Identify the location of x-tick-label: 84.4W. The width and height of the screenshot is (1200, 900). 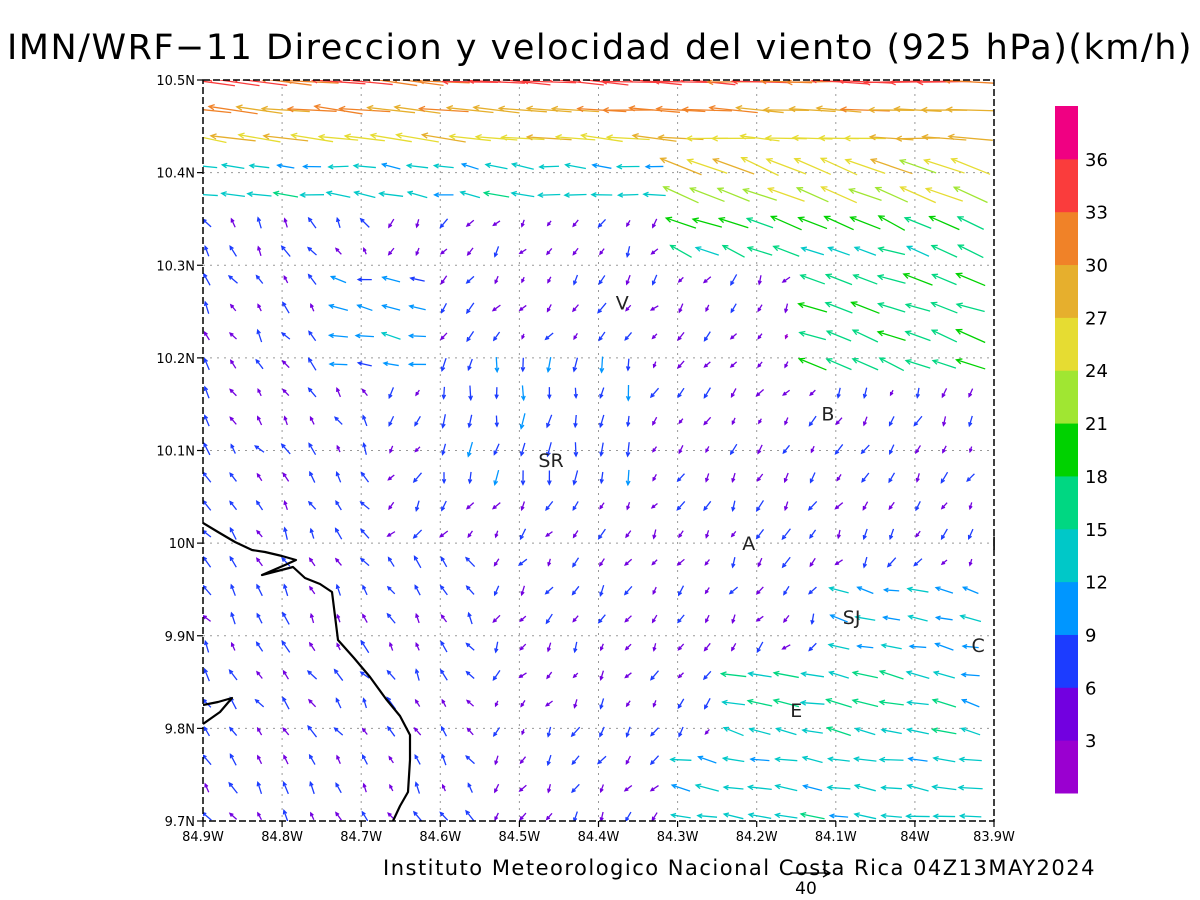
(599, 837).